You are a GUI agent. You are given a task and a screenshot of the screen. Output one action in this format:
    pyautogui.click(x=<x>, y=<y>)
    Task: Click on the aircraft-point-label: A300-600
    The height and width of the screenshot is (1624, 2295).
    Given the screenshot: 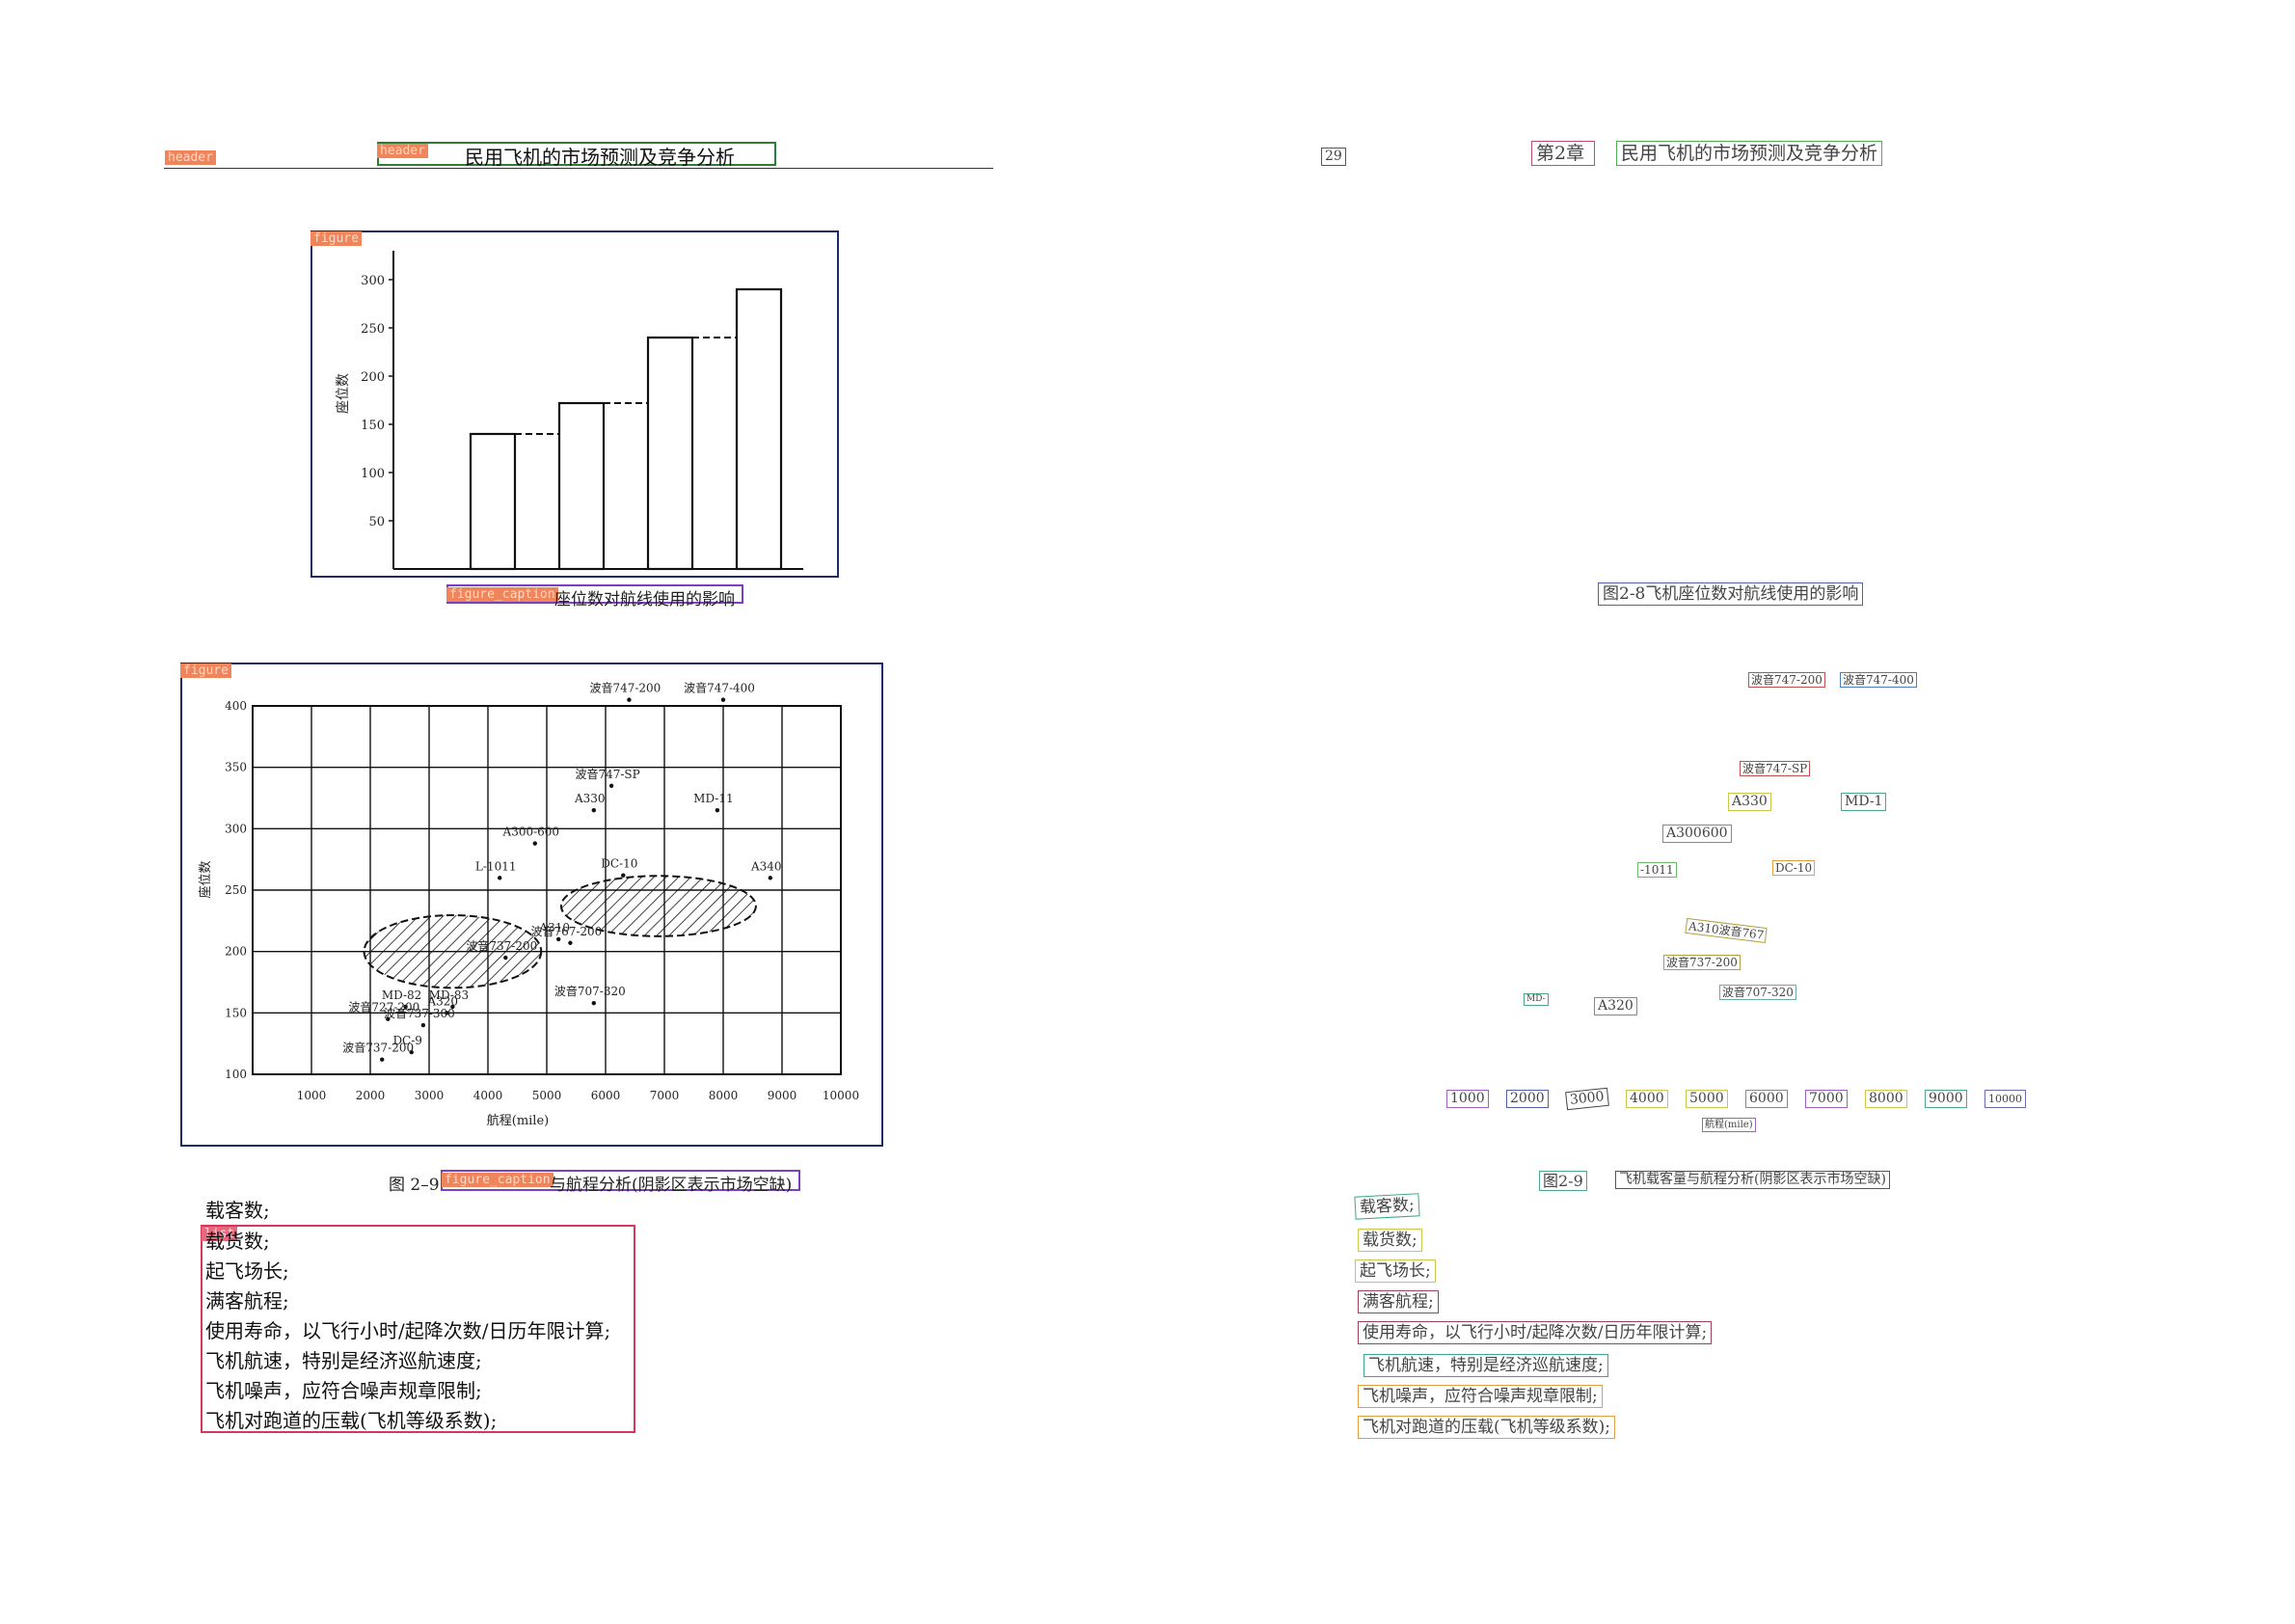 What is the action you would take?
    pyautogui.click(x=531, y=832)
    